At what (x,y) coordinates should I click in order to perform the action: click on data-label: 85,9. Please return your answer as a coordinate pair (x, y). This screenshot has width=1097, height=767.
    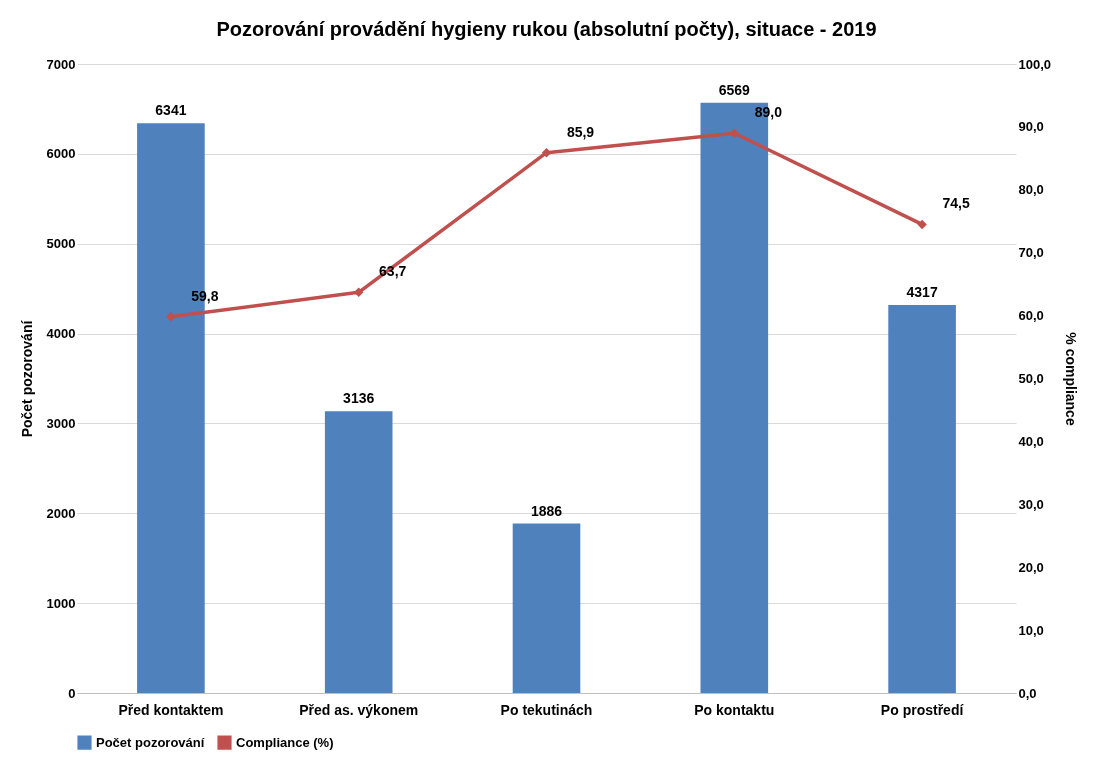
    Looking at the image, I should click on (580, 131).